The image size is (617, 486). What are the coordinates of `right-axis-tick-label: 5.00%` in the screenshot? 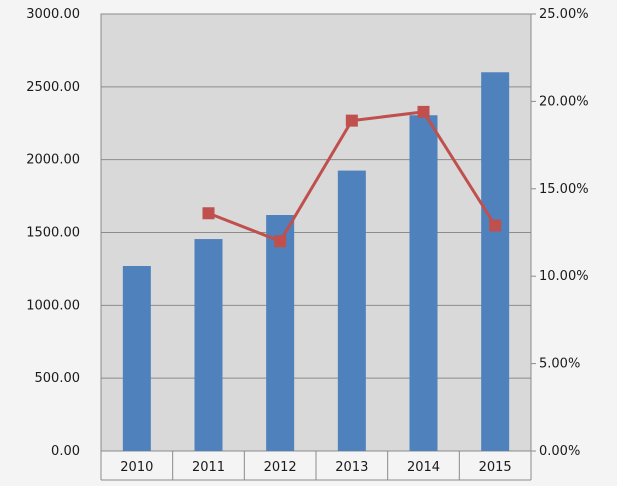 It's located at (559, 364).